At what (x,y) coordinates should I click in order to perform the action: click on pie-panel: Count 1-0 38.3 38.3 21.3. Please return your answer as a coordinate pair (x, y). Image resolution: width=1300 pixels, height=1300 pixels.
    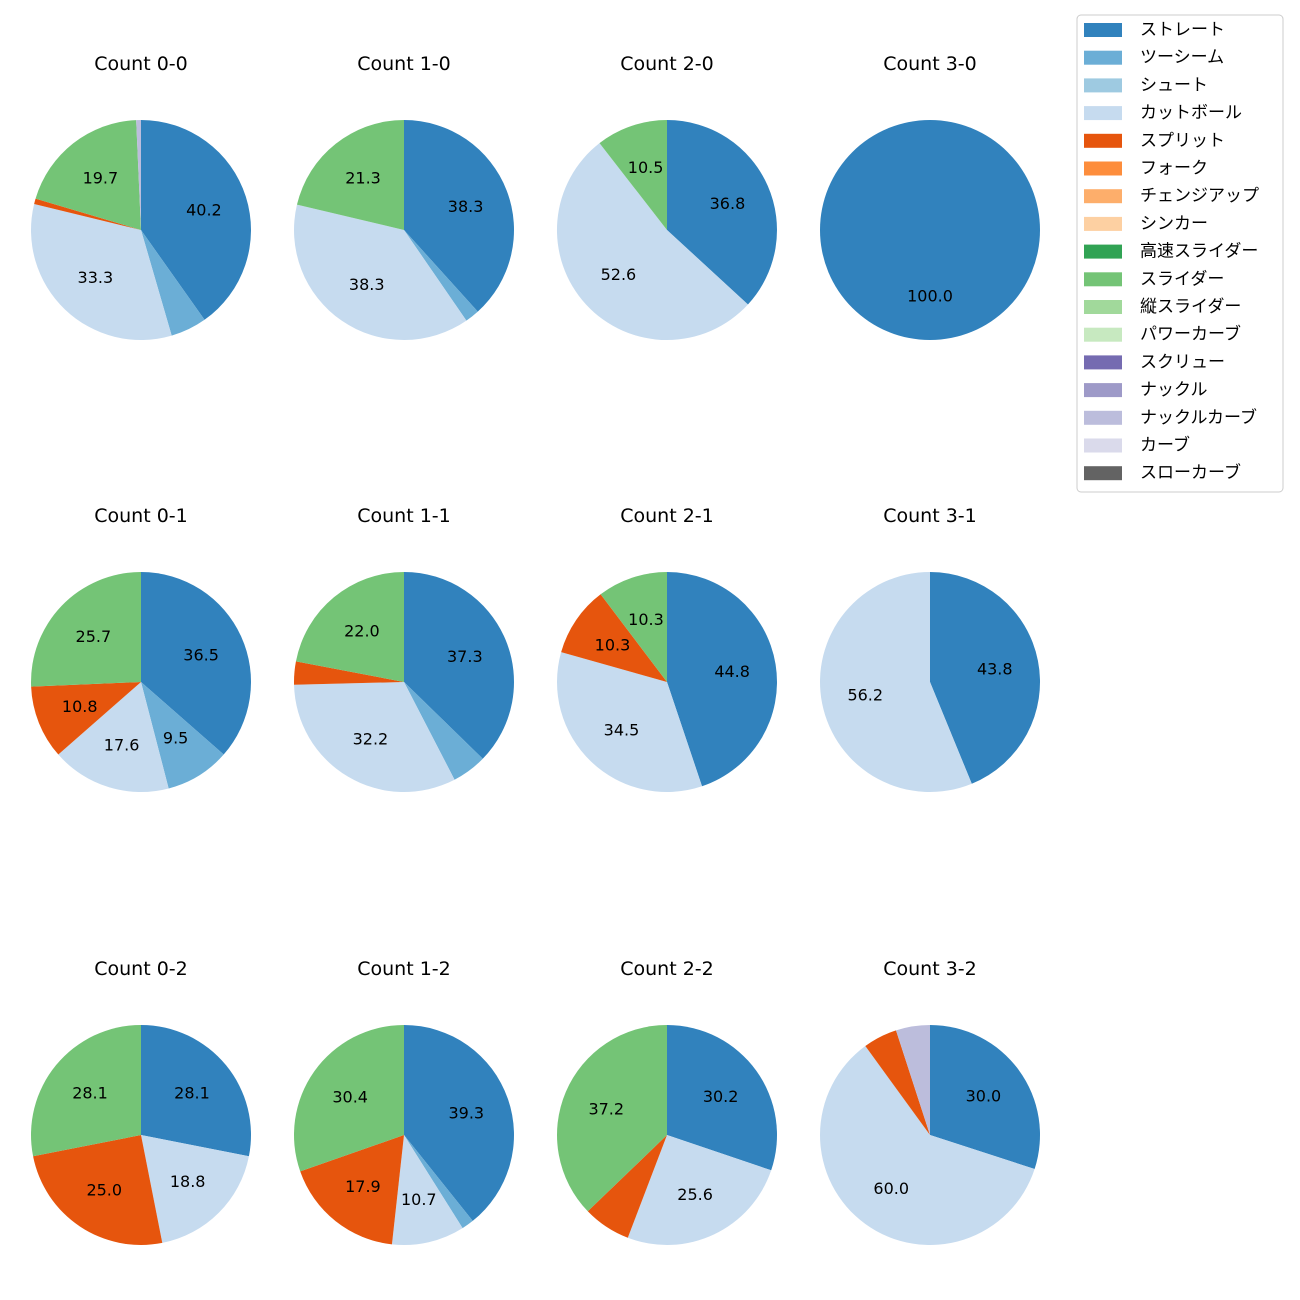
    Looking at the image, I should click on (404, 197).